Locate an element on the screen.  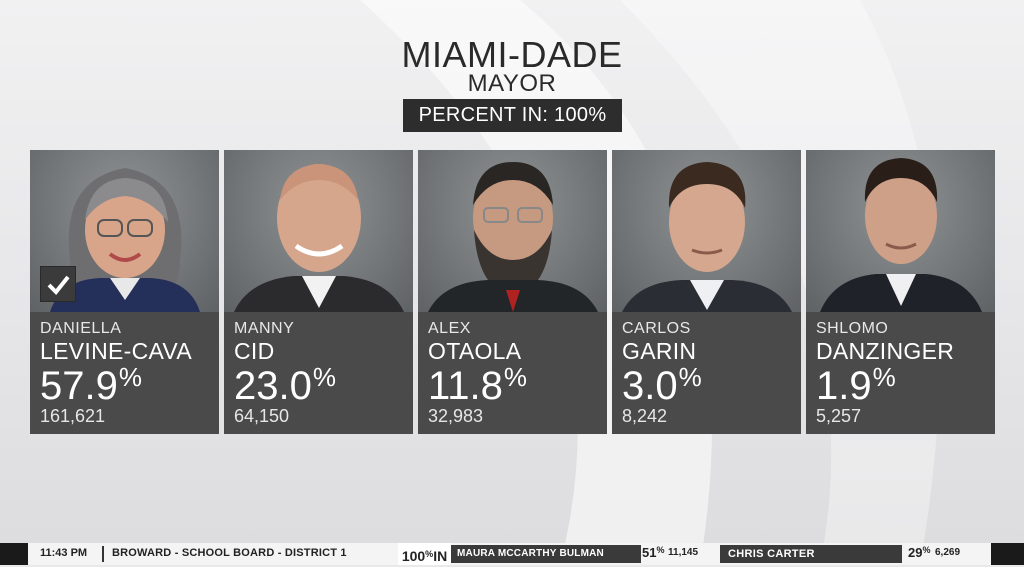
candidate-votes: 161,621 is located at coordinates (73, 416).